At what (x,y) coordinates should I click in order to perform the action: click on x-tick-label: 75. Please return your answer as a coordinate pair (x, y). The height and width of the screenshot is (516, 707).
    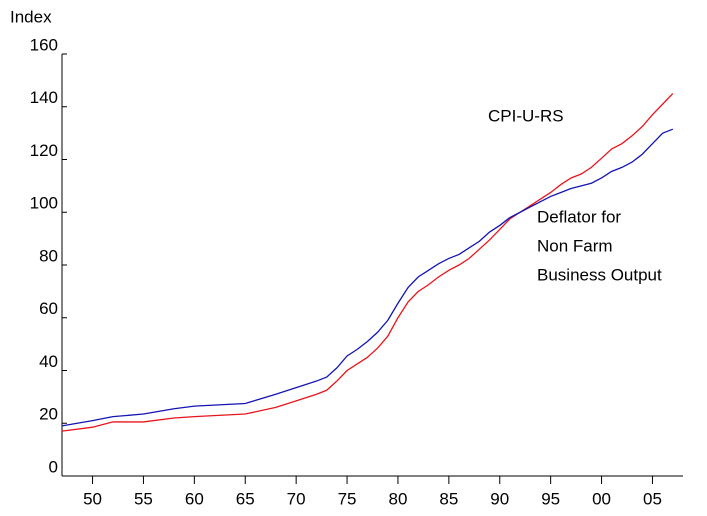
    Looking at the image, I should click on (347, 498).